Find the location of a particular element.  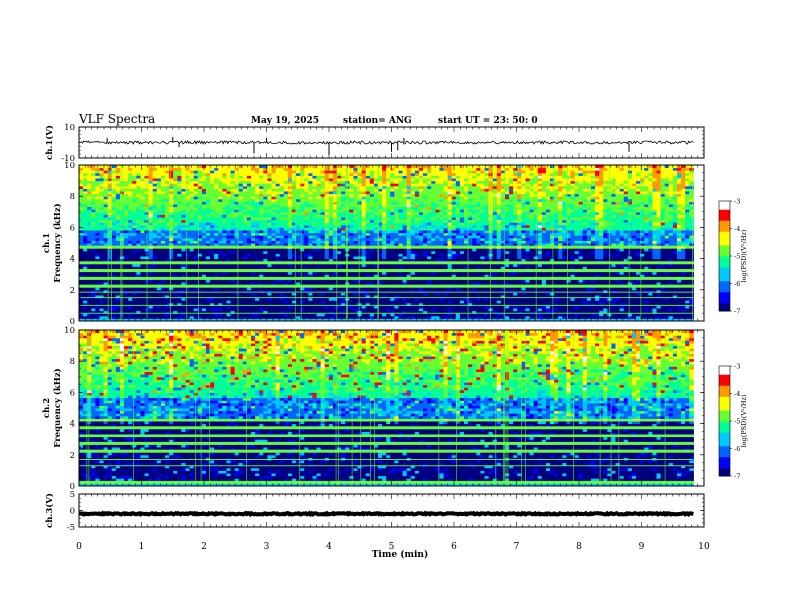

y-axis-label: ch.1(V) is located at coordinates (49, 142).